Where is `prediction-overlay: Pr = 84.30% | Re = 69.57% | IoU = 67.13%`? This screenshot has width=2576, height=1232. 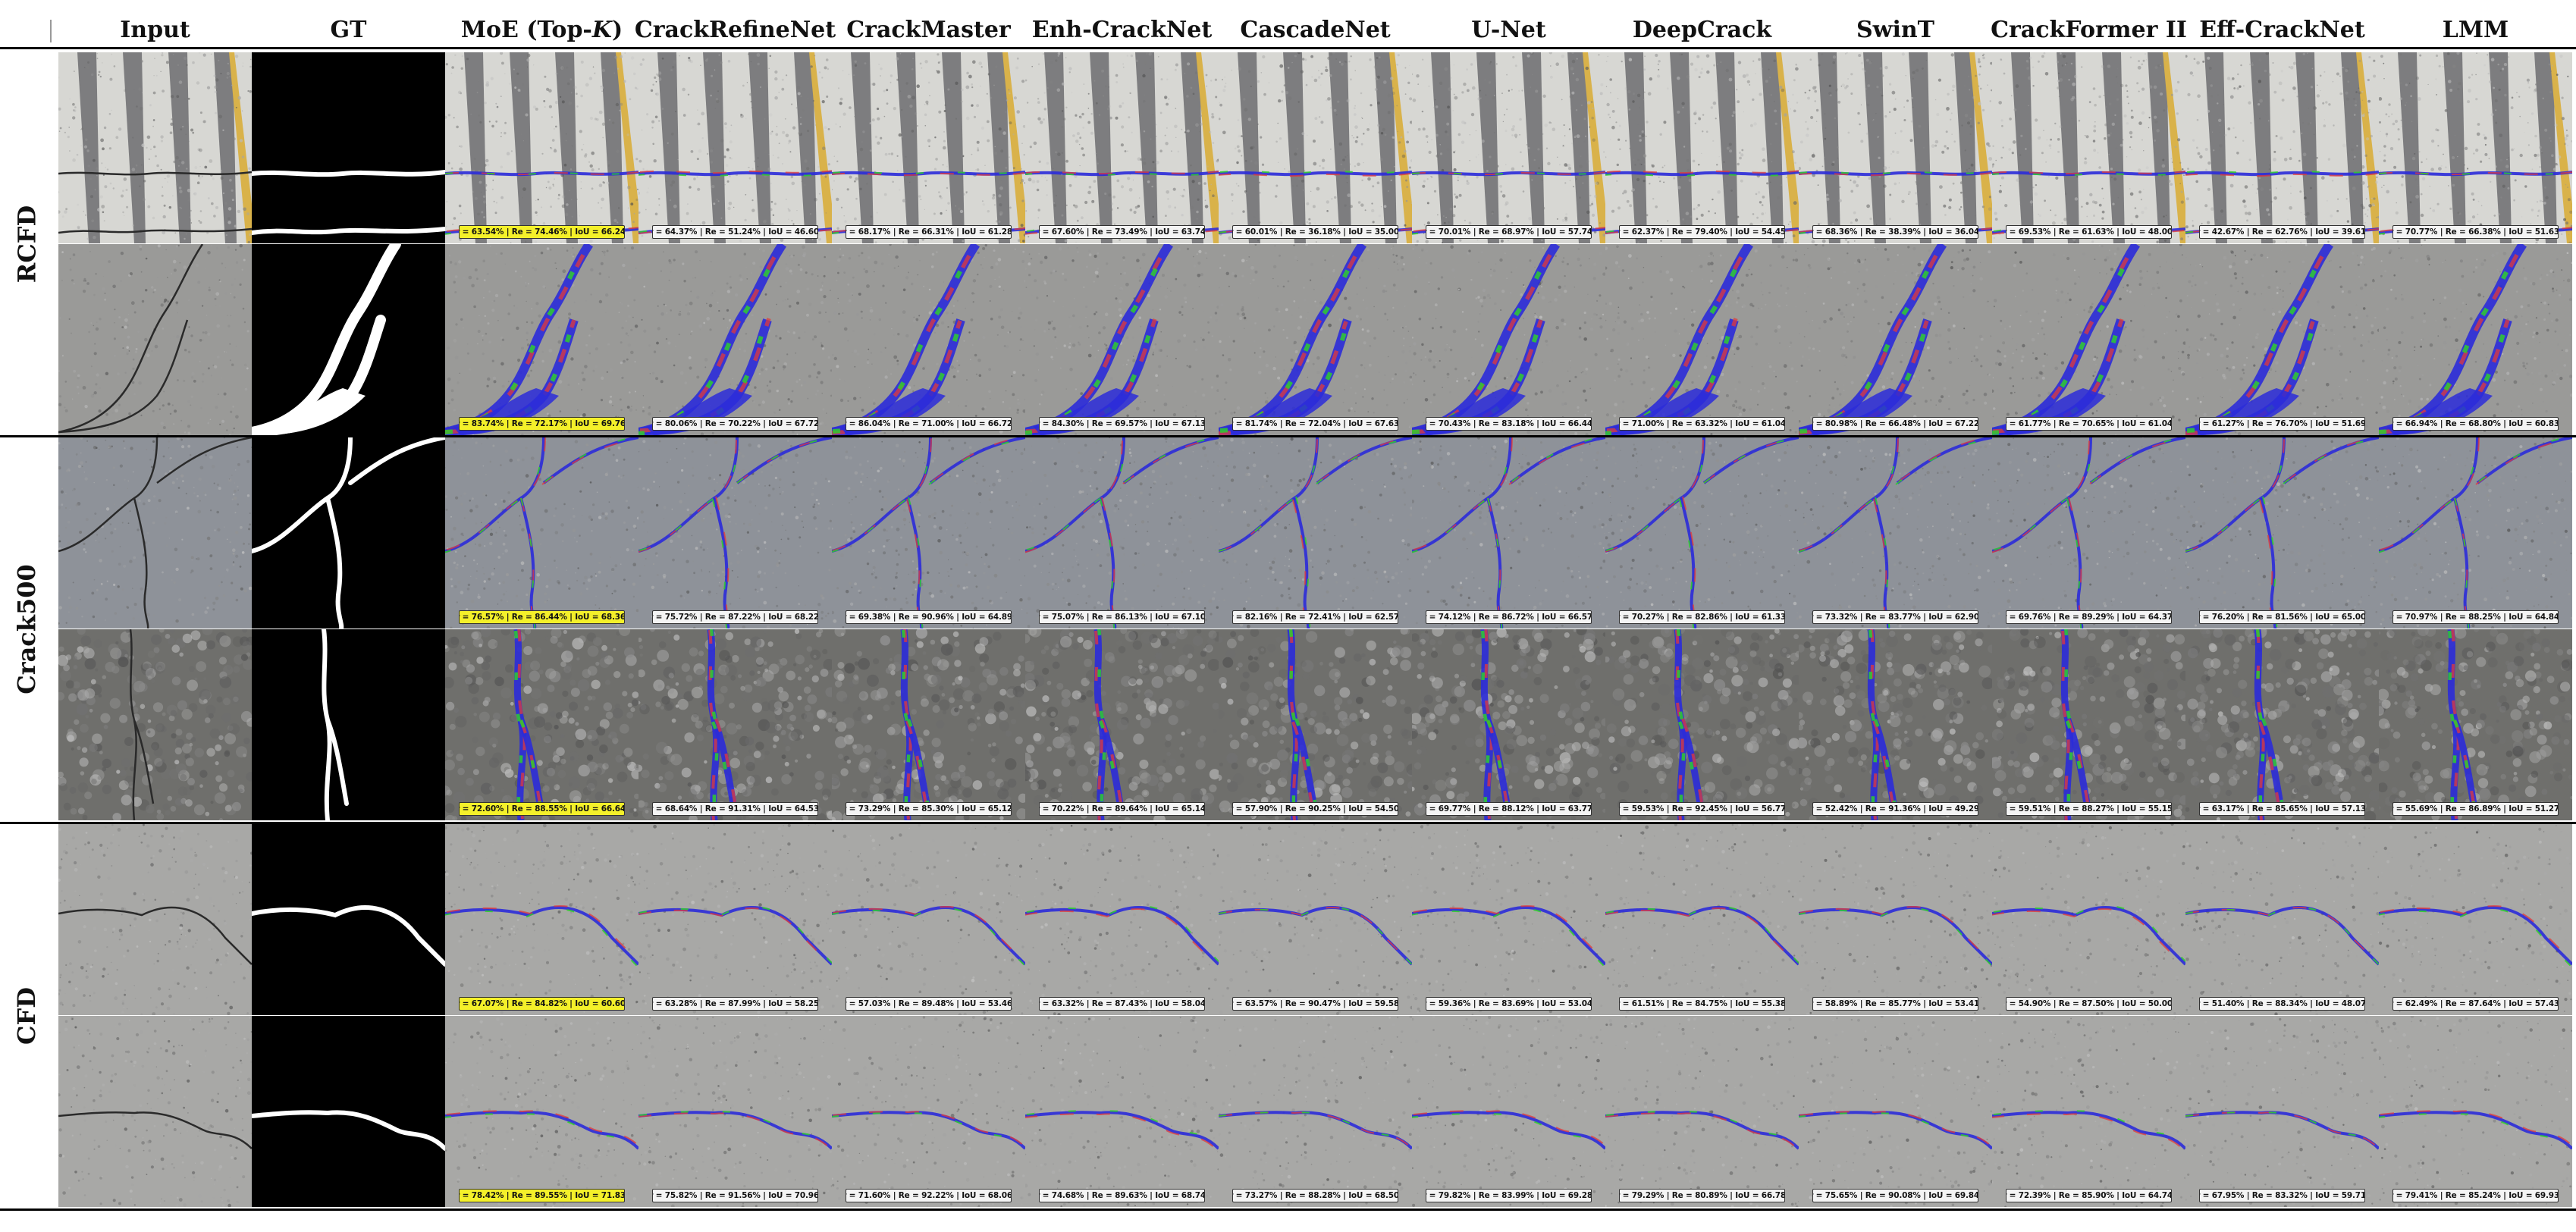
prediction-overlay: Pr = 84.30% | Re = 69.57% | IoU = 67.13% is located at coordinates (1122, 340).